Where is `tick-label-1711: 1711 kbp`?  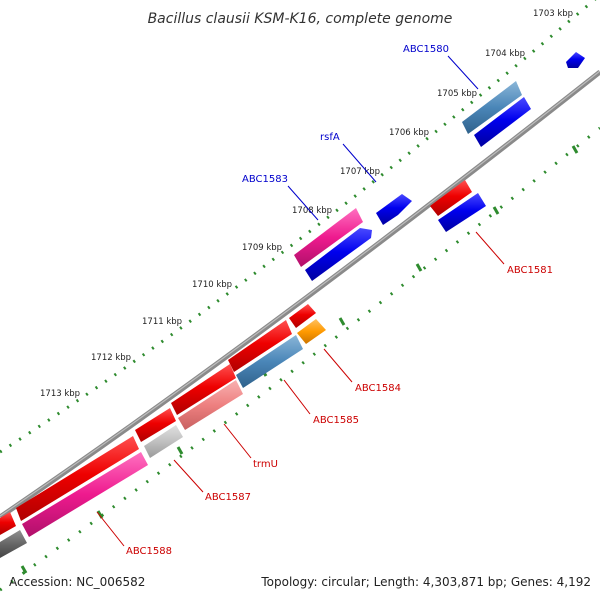
tick-label-1711: 1711 kbp is located at coordinates (162, 322).